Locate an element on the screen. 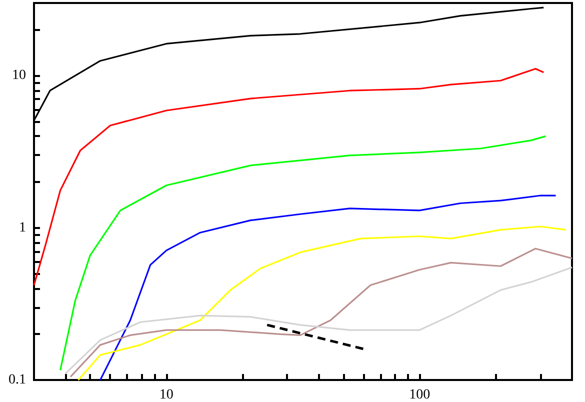 The width and height of the screenshot is (585, 402). y-tick-label: 0.1 is located at coordinates (17, 380).